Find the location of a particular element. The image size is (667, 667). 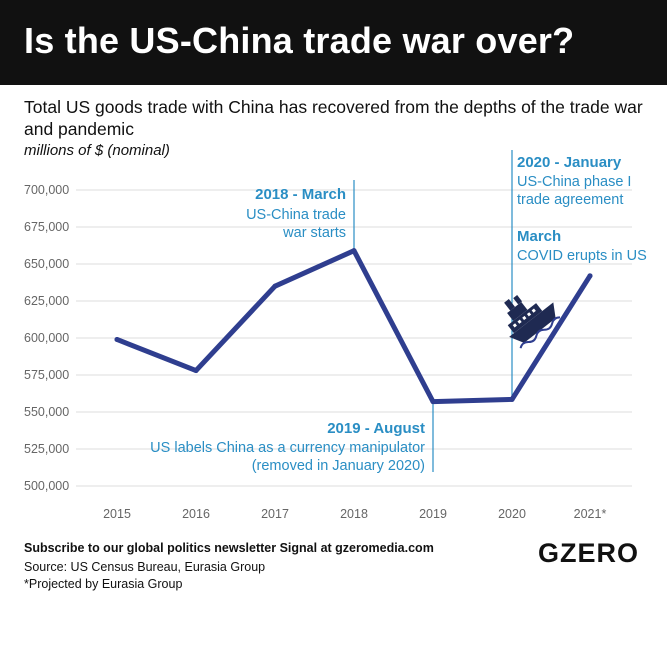

units-label: millions of $ (nominal) is located at coordinates (97, 150).